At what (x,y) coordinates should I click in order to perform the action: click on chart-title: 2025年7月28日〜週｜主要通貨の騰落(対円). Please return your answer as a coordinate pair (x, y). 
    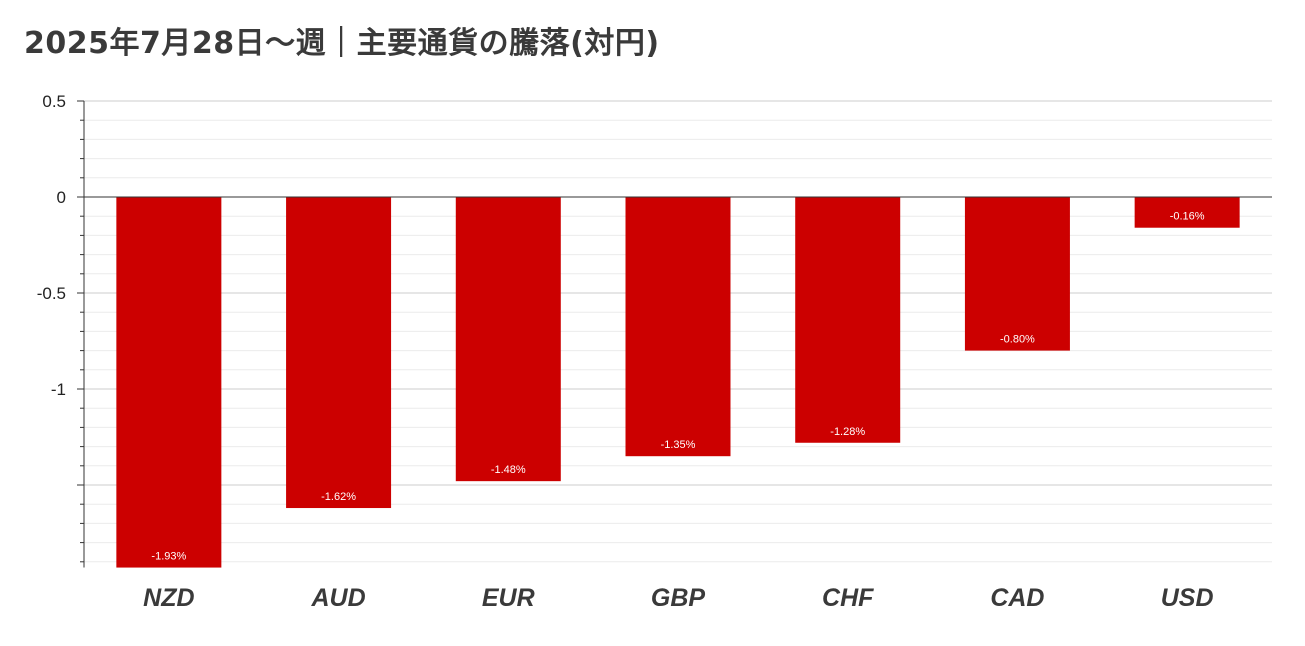
    Looking at the image, I should click on (342, 43).